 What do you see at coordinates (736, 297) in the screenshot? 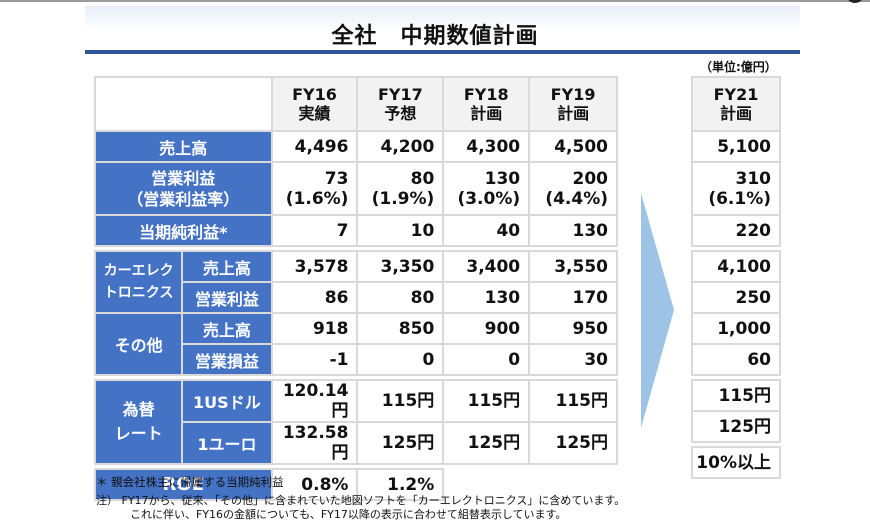
I see `cell: 250` at bounding box center [736, 297].